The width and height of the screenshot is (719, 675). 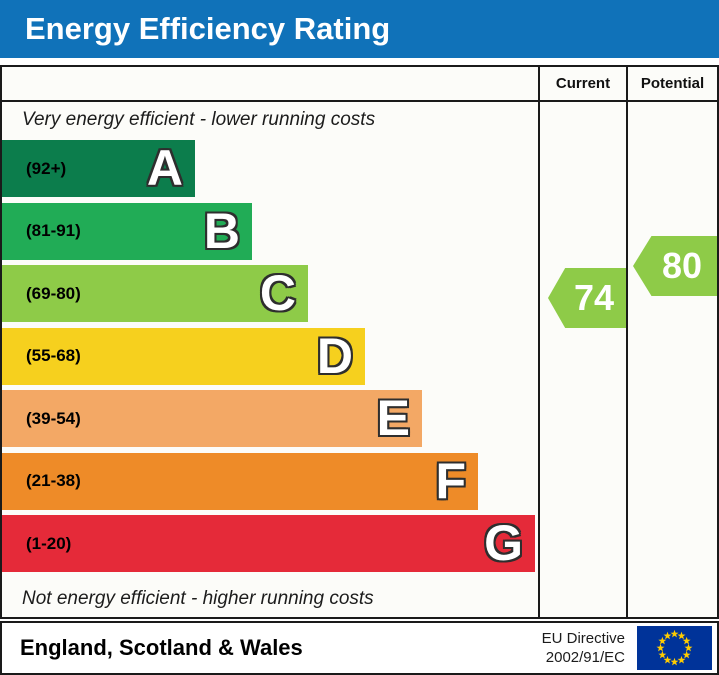 I want to click on eu-directive-line2: 2002/91/EC, so click(x=585, y=657).